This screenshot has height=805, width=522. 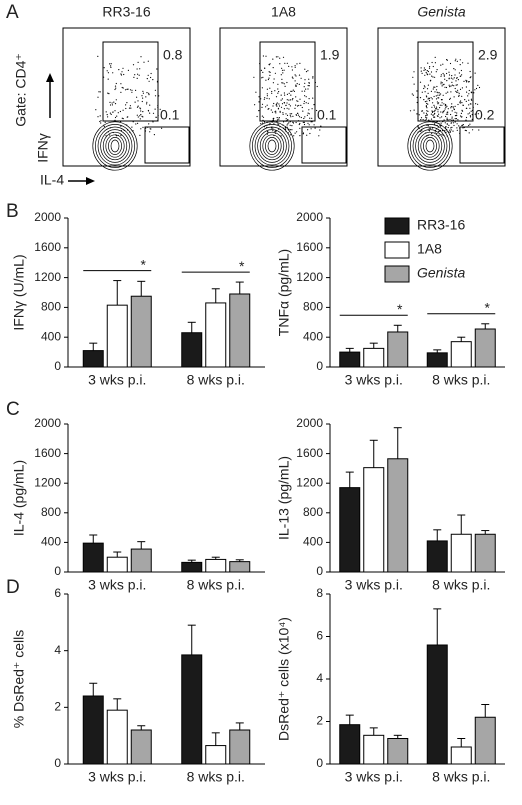 I want to click on y-tick-label: 0, so click(x=57, y=571).